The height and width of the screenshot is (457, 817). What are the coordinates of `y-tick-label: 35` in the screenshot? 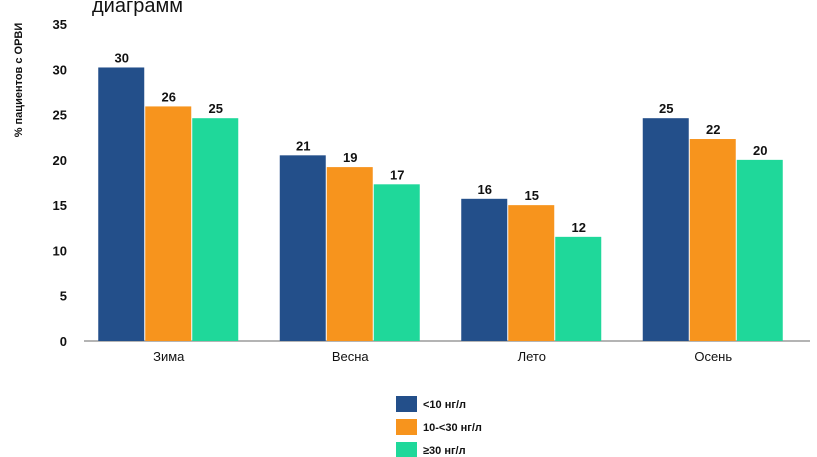 It's located at (60, 24).